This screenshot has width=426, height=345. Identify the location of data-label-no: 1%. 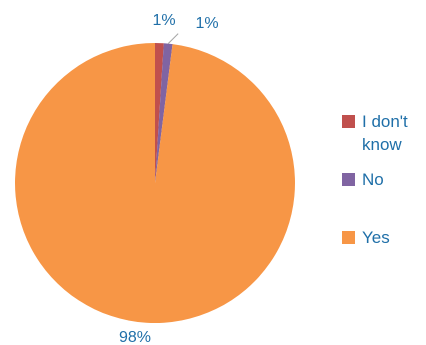
(206, 23).